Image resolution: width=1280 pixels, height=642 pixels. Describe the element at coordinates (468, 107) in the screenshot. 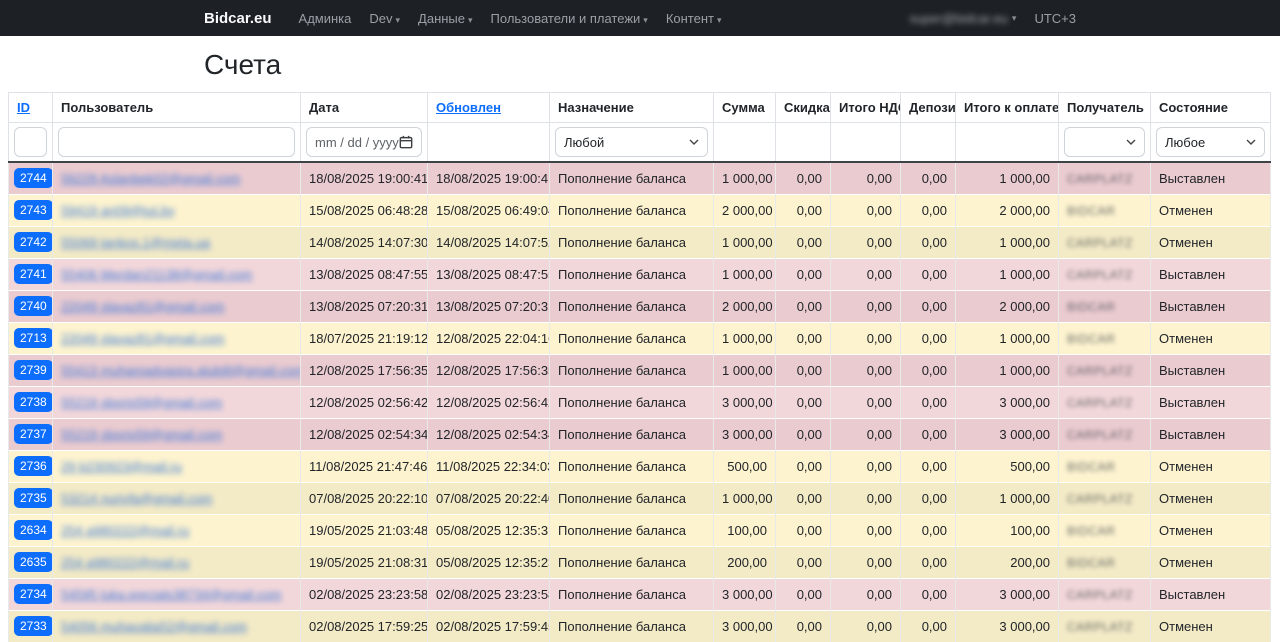

I see `sort-updated-link: Обновлен` at that location.